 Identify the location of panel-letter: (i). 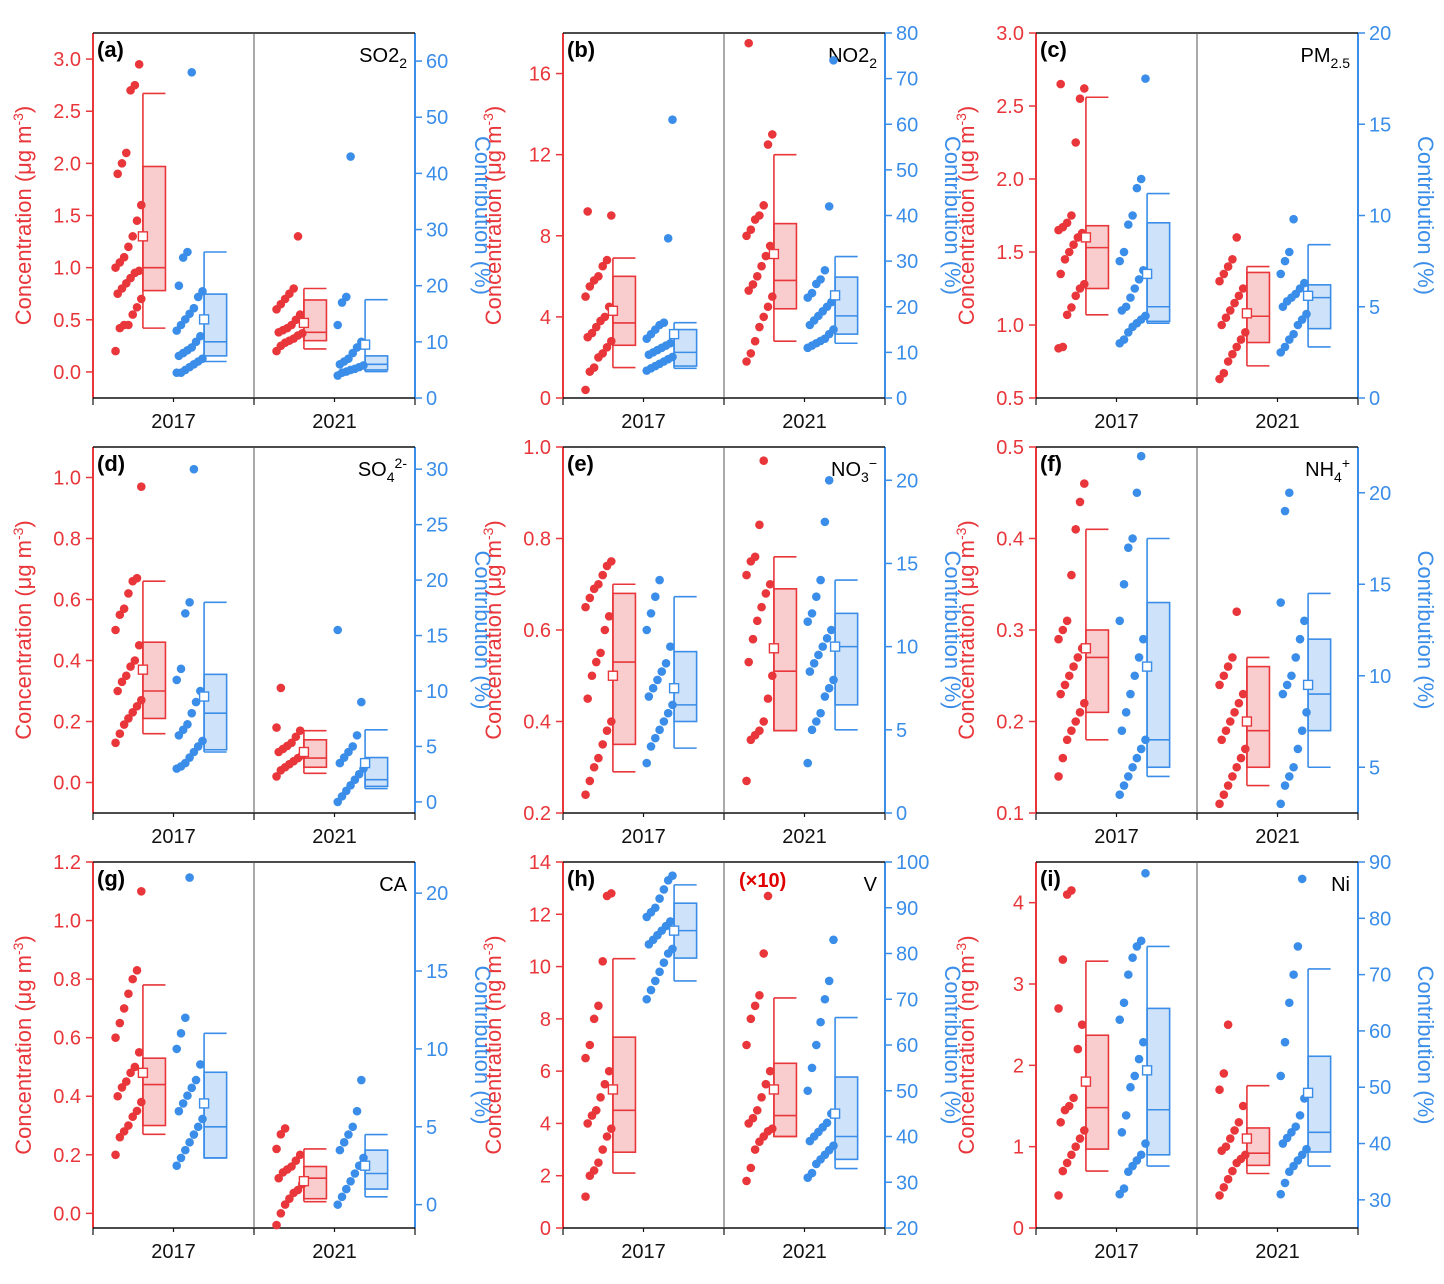
(1050, 878).